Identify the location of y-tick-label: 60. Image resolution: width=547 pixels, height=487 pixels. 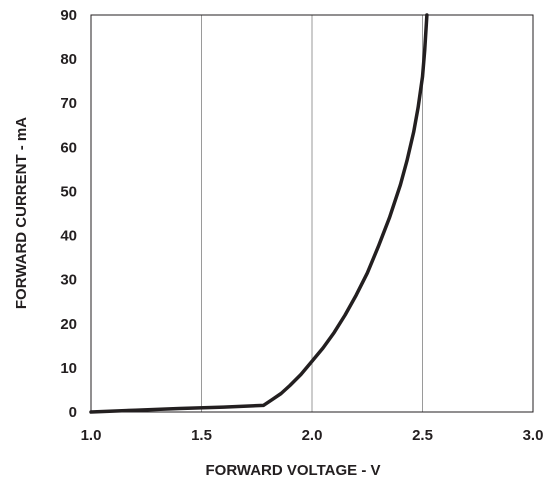
(68, 147).